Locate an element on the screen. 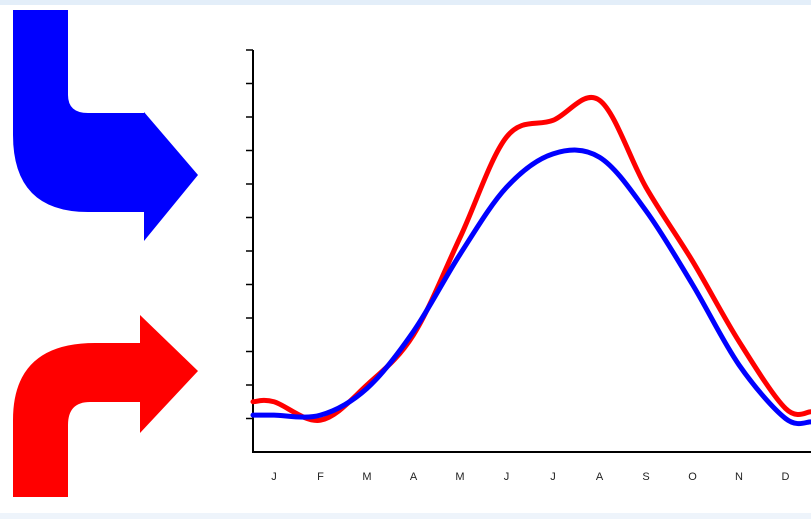 The image size is (811, 524). x-tick-label: O is located at coordinates (692, 477).